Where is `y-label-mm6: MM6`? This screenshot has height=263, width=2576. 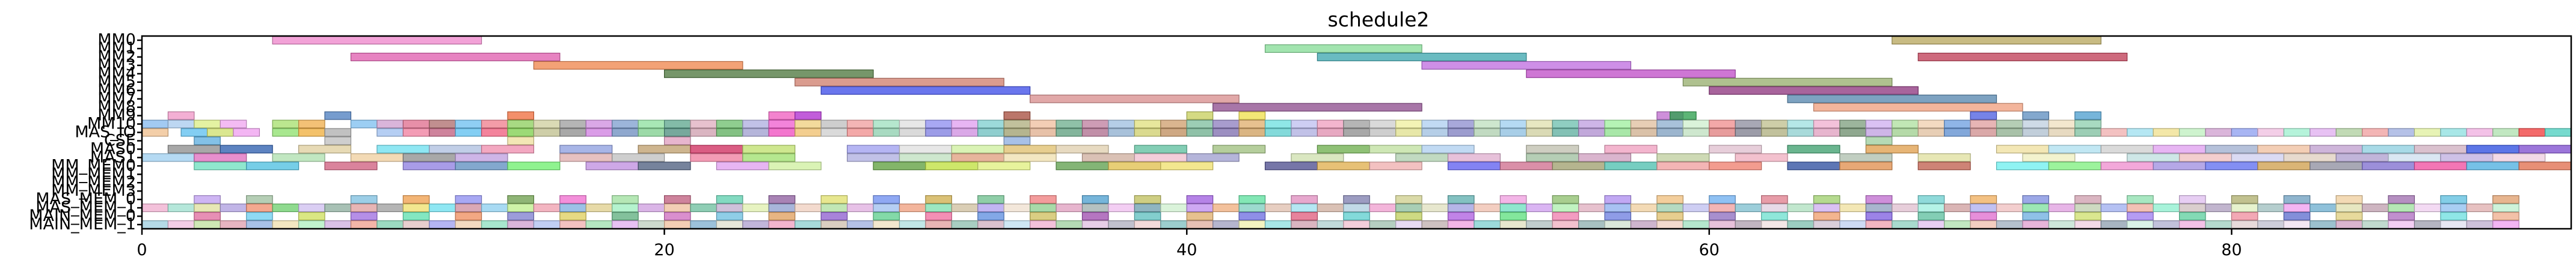 y-label-mm6: MM6 is located at coordinates (116, 90).